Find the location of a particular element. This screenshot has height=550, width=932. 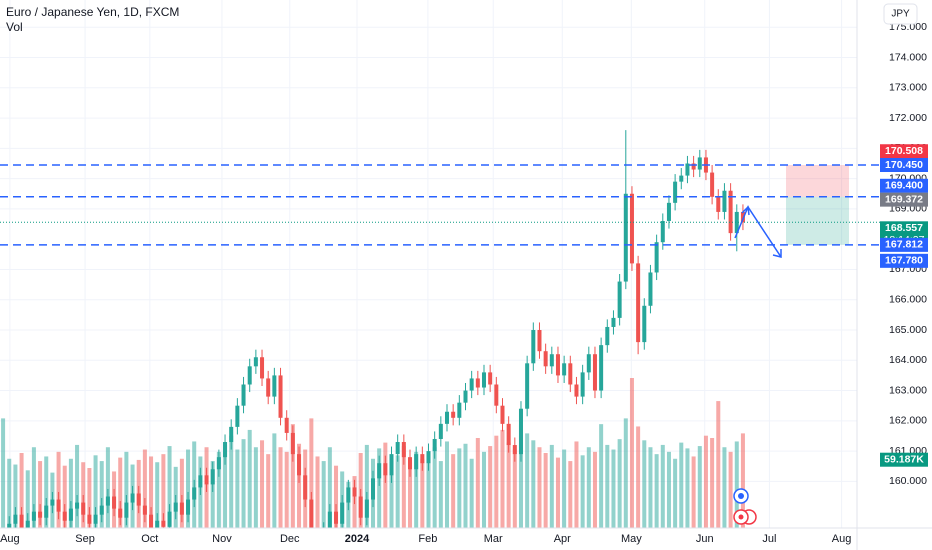

currency-button is located at coordinates (900, 14).